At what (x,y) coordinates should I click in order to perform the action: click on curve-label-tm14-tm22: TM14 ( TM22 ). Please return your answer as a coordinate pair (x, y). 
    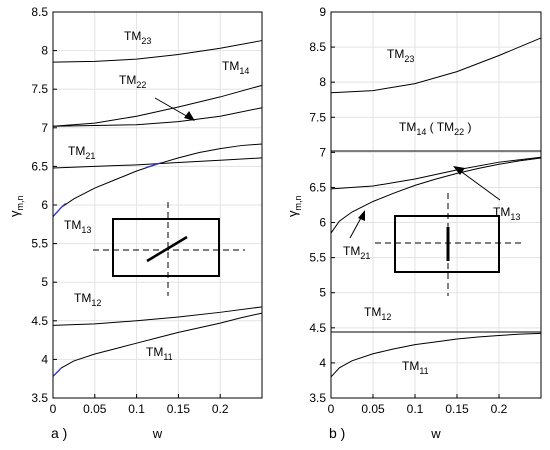
    Looking at the image, I should click on (435, 128).